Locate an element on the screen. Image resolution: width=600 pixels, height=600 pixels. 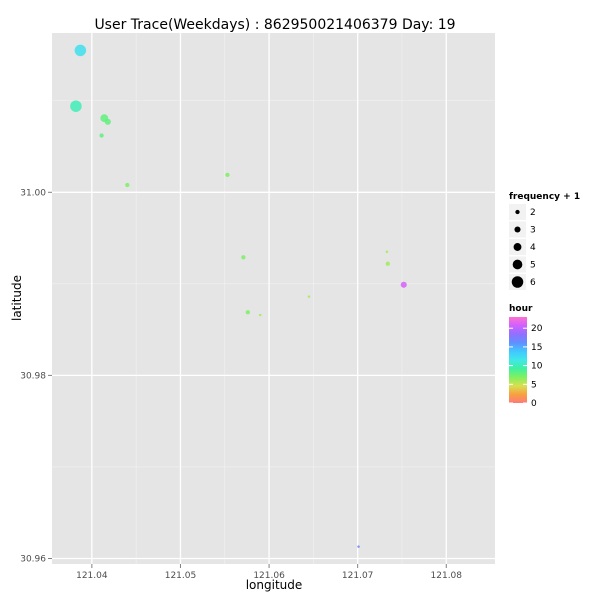
x-axis-title: longitude is located at coordinates (274, 585).